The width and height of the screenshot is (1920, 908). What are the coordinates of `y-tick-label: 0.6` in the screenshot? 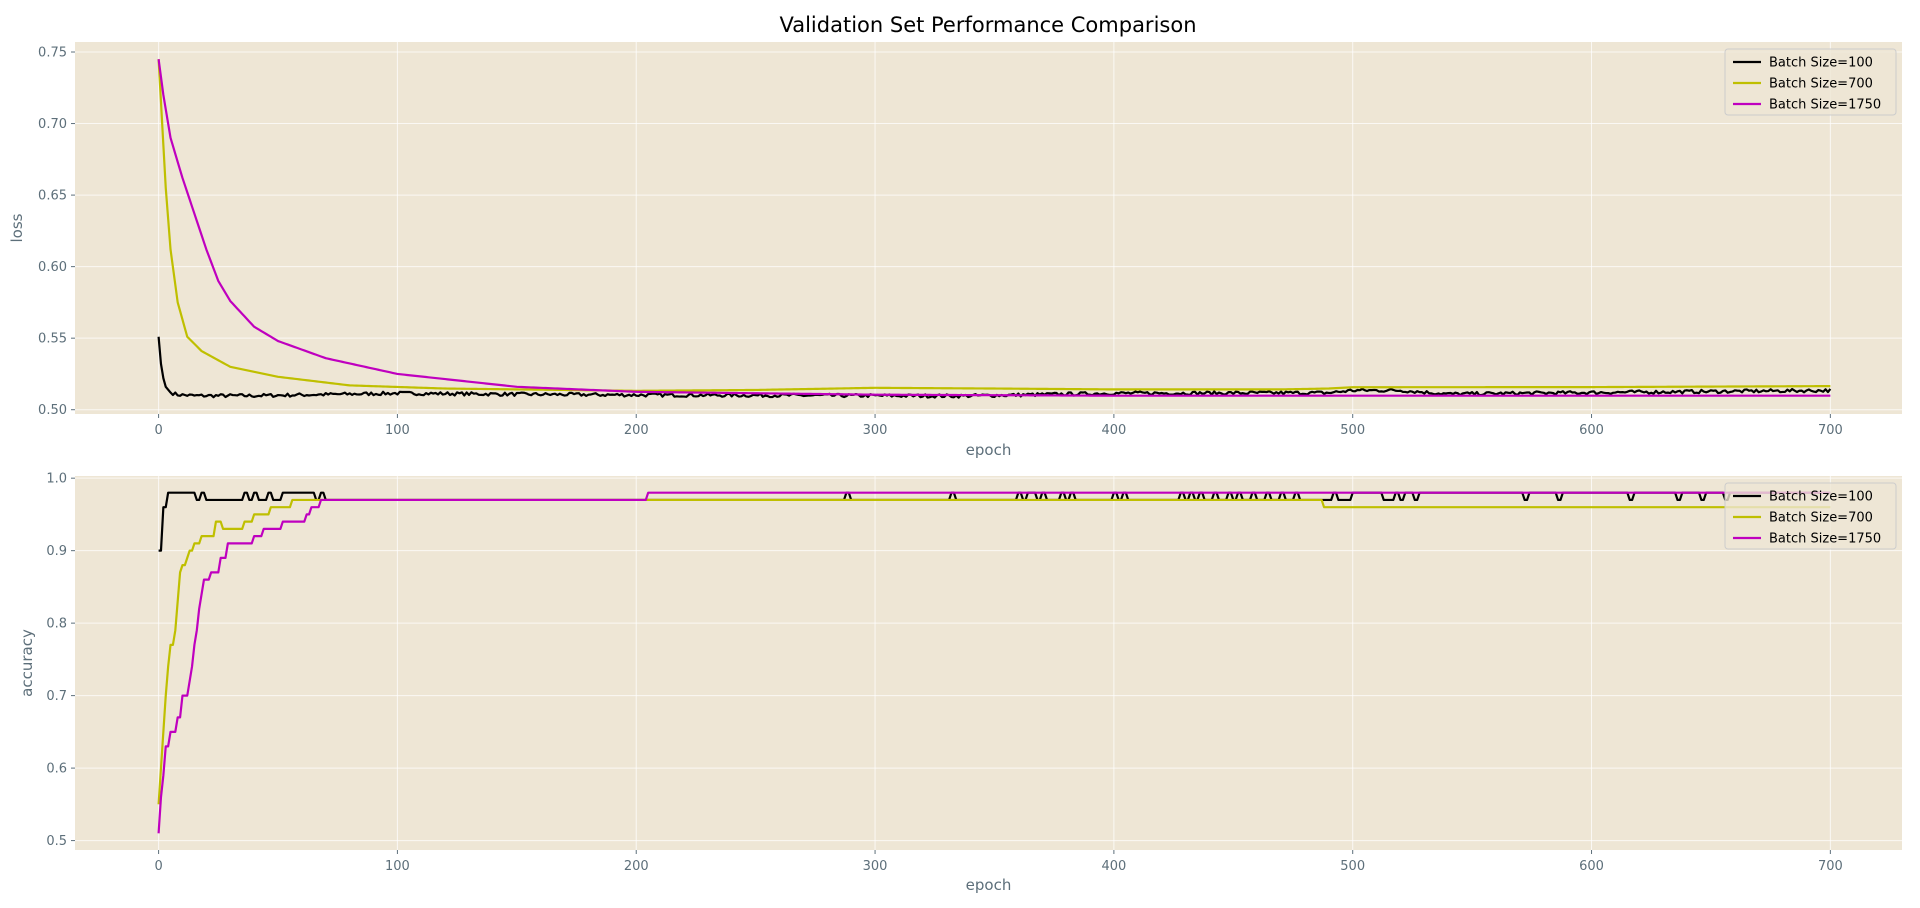 It's located at (56, 769).